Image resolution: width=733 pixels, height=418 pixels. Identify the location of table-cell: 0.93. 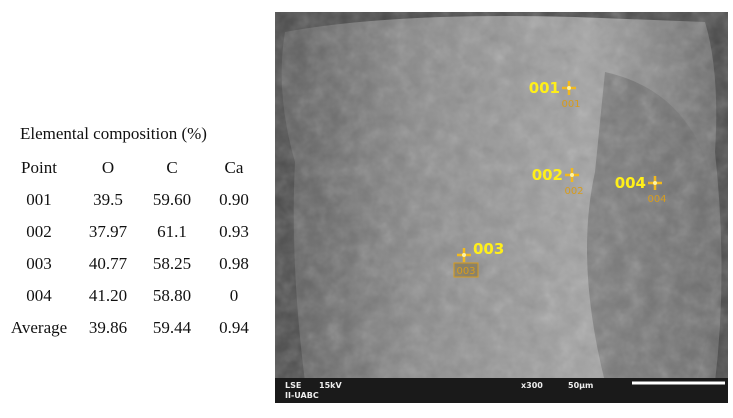
(234, 231).